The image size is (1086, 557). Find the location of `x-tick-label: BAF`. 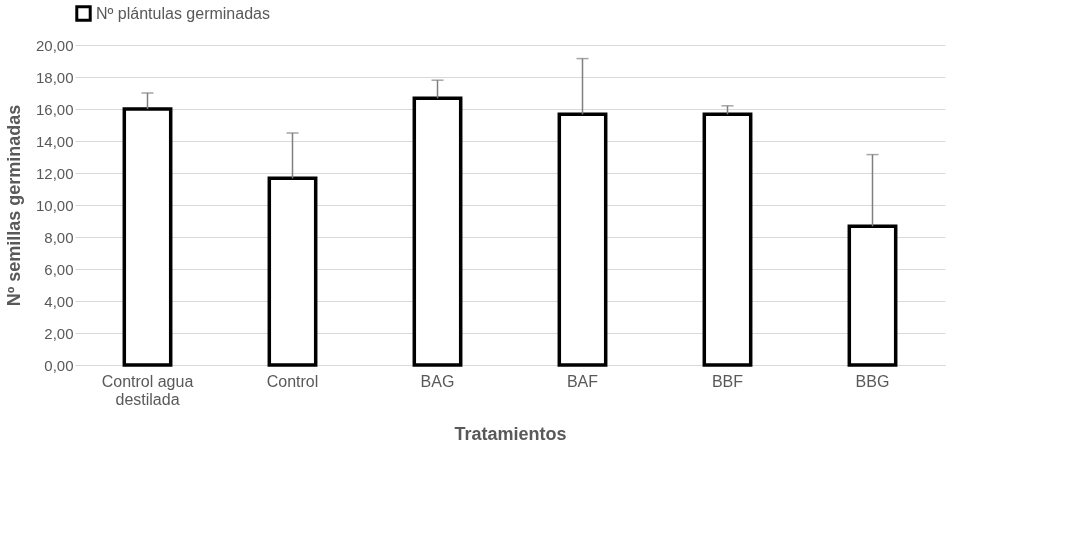

x-tick-label: BAF is located at coordinates (582, 381).